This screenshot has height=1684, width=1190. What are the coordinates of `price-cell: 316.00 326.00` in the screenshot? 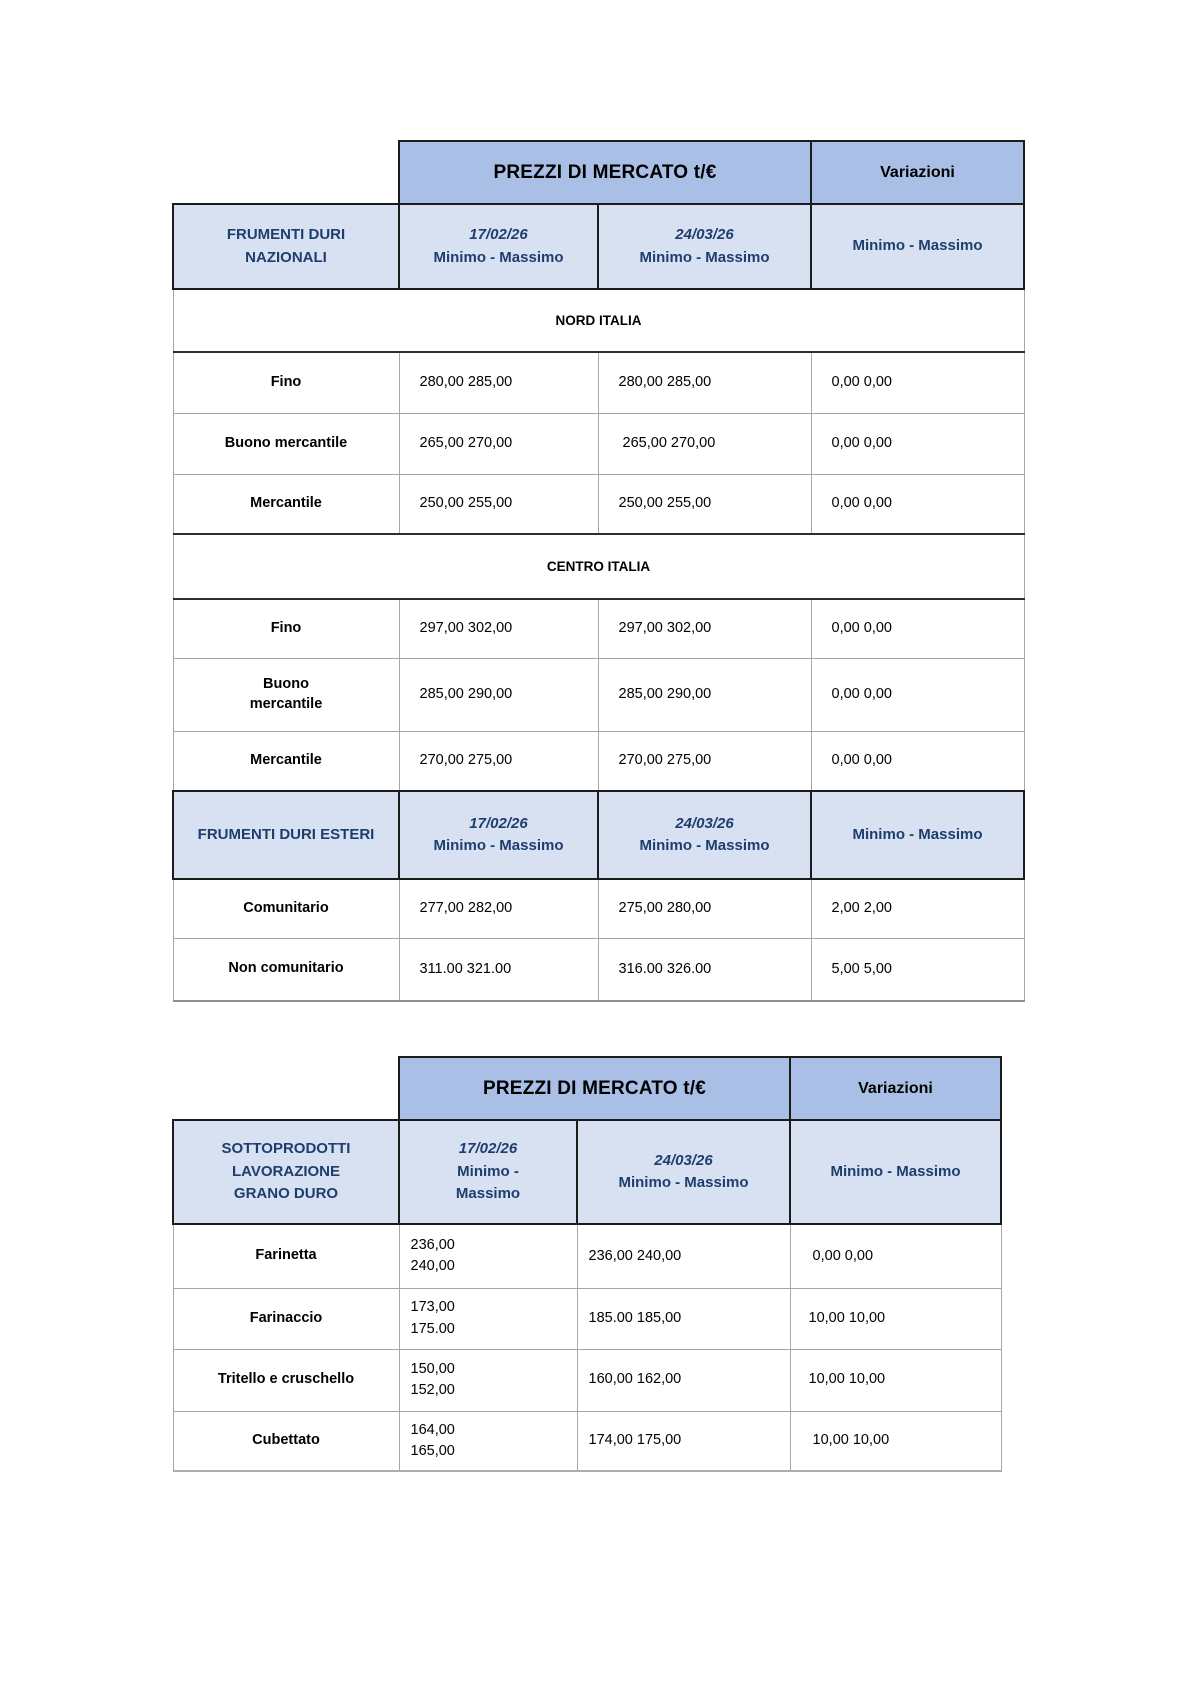 It's located at (704, 969).